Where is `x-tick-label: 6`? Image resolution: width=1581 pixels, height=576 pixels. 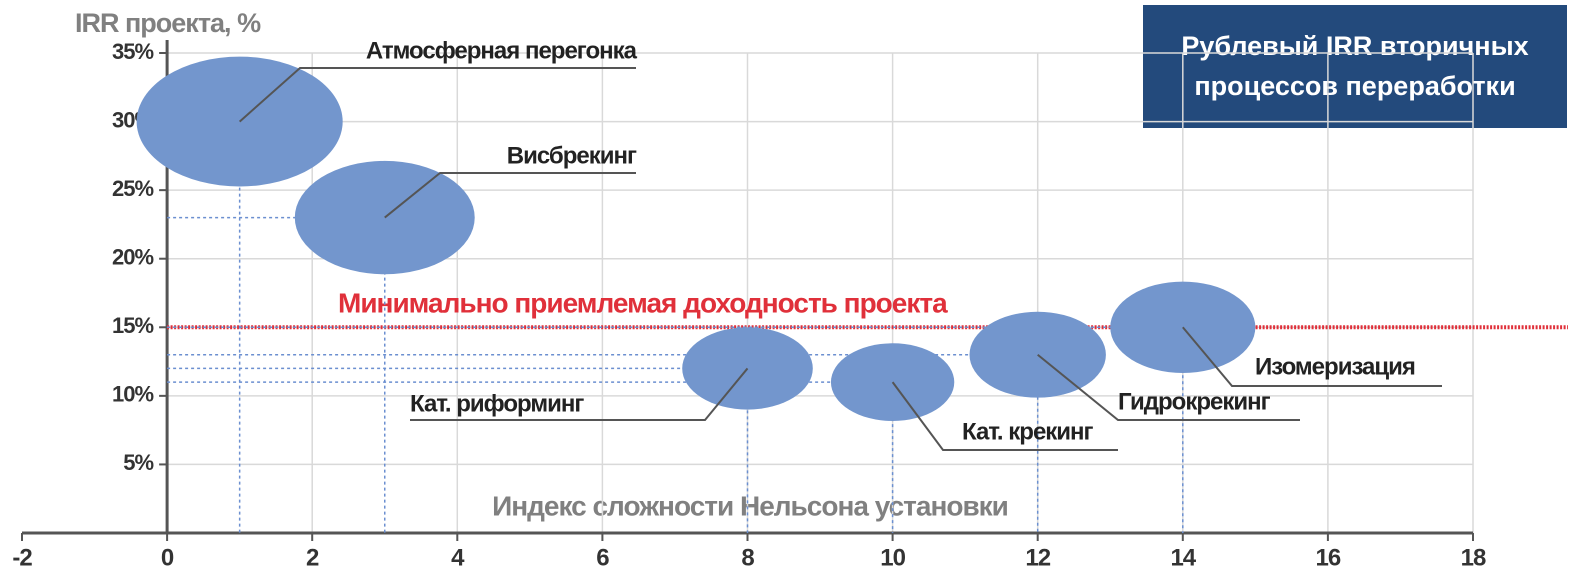 x-tick-label: 6 is located at coordinates (602, 557).